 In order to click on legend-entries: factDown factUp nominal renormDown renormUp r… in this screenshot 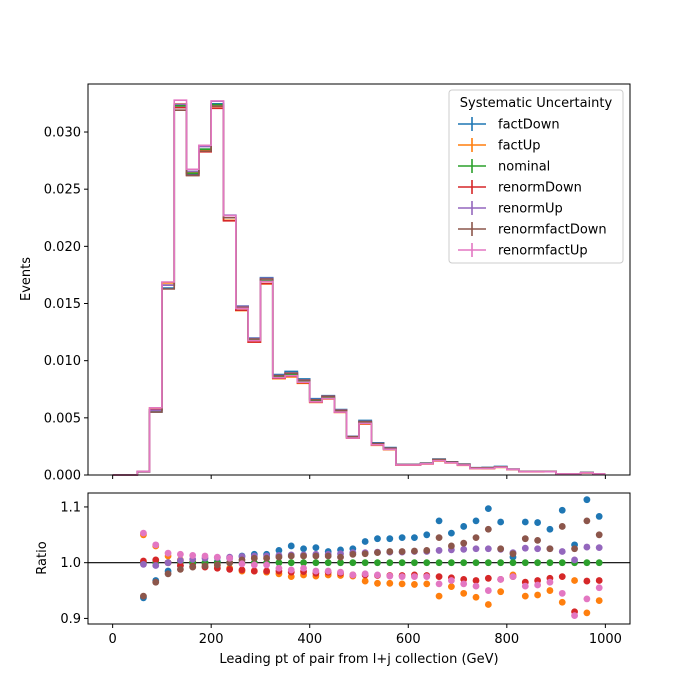, I will do `click(532, 188)`.